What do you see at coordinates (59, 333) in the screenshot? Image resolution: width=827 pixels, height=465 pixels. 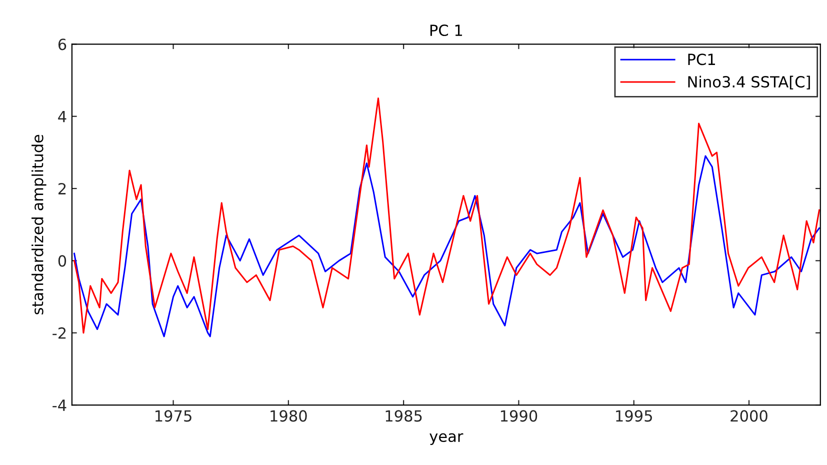 I see `y-tick-label: -2` at bounding box center [59, 333].